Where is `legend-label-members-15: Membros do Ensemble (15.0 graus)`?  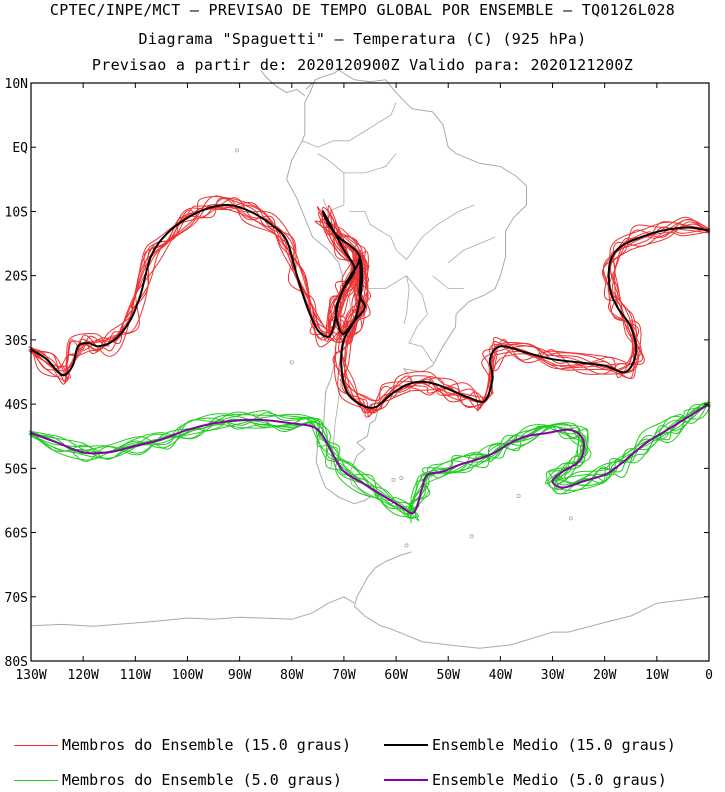
legend-label-members-15: Membros do Ensemble (15.0 graus) is located at coordinates (206, 745).